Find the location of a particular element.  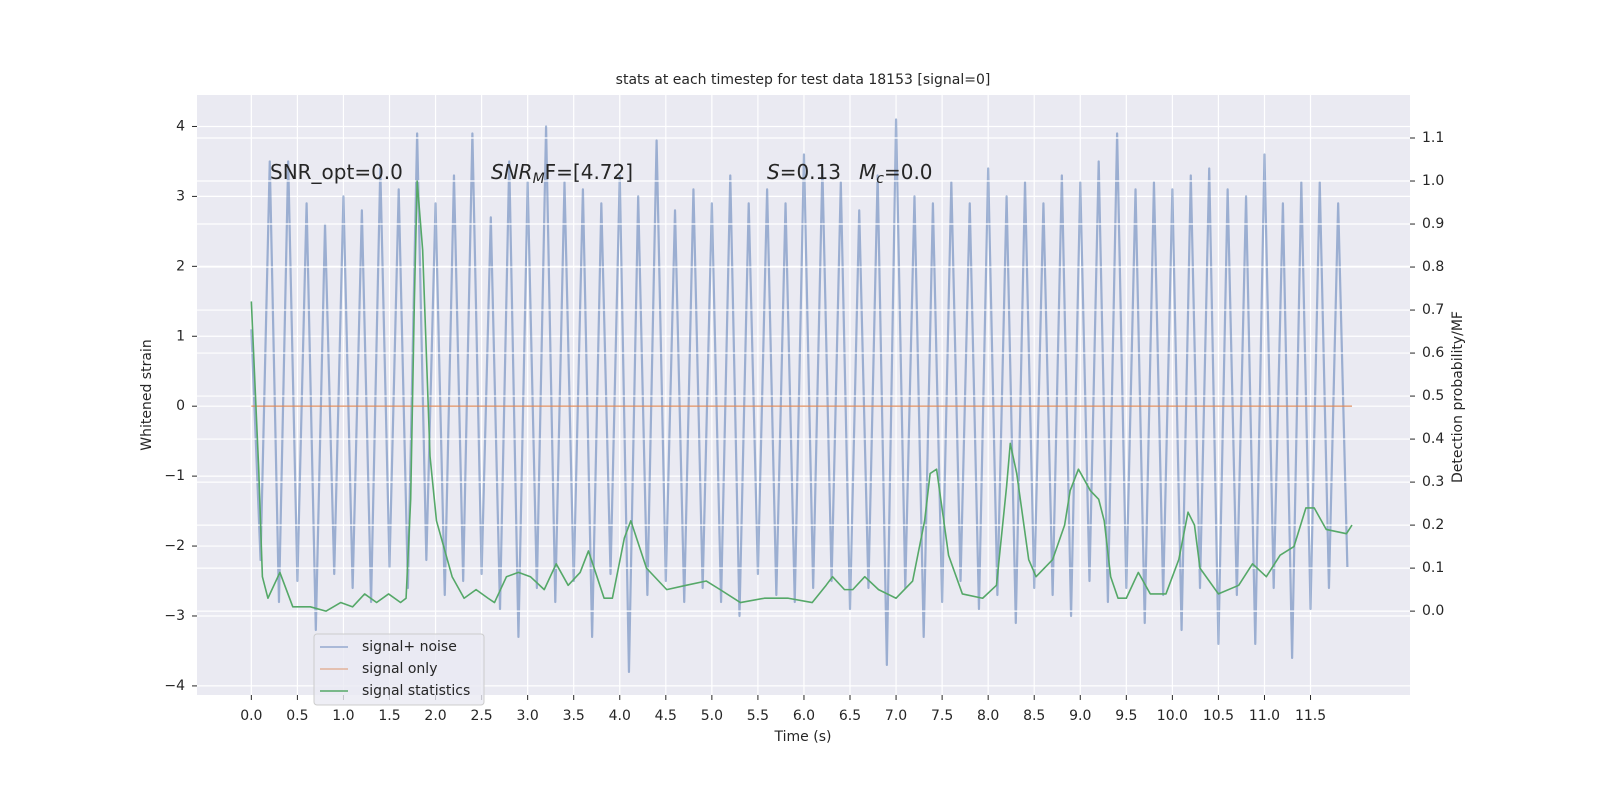

annotation-value: F=[4.72] is located at coordinates (589, 172).